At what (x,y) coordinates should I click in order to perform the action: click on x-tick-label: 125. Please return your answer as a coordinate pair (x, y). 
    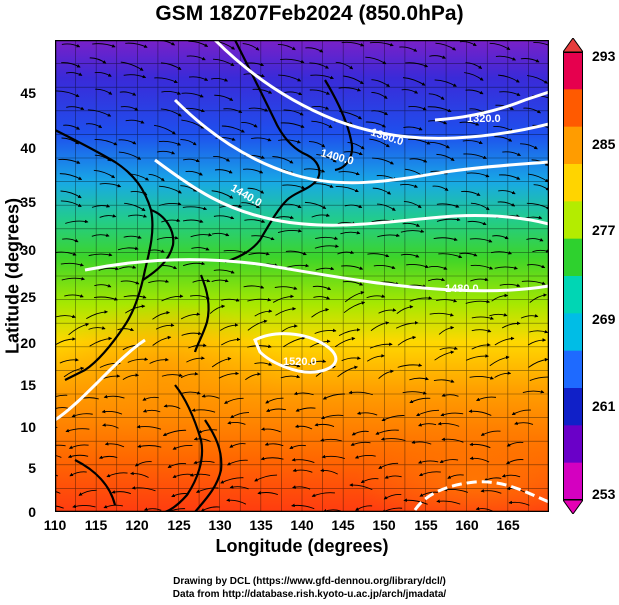
    Looking at the image, I should click on (179, 525).